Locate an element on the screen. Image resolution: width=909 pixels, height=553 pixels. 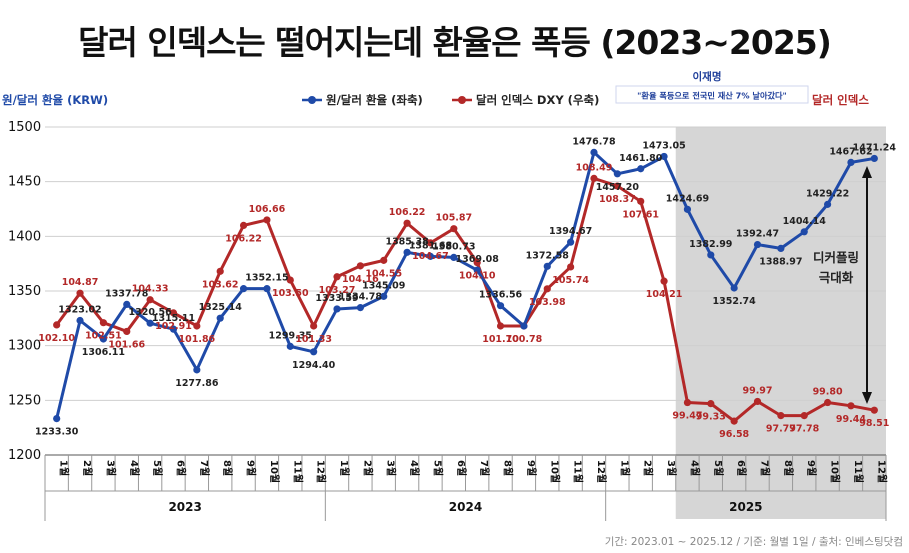
dxy-data-label: 104.87 is located at coordinates (80, 282).